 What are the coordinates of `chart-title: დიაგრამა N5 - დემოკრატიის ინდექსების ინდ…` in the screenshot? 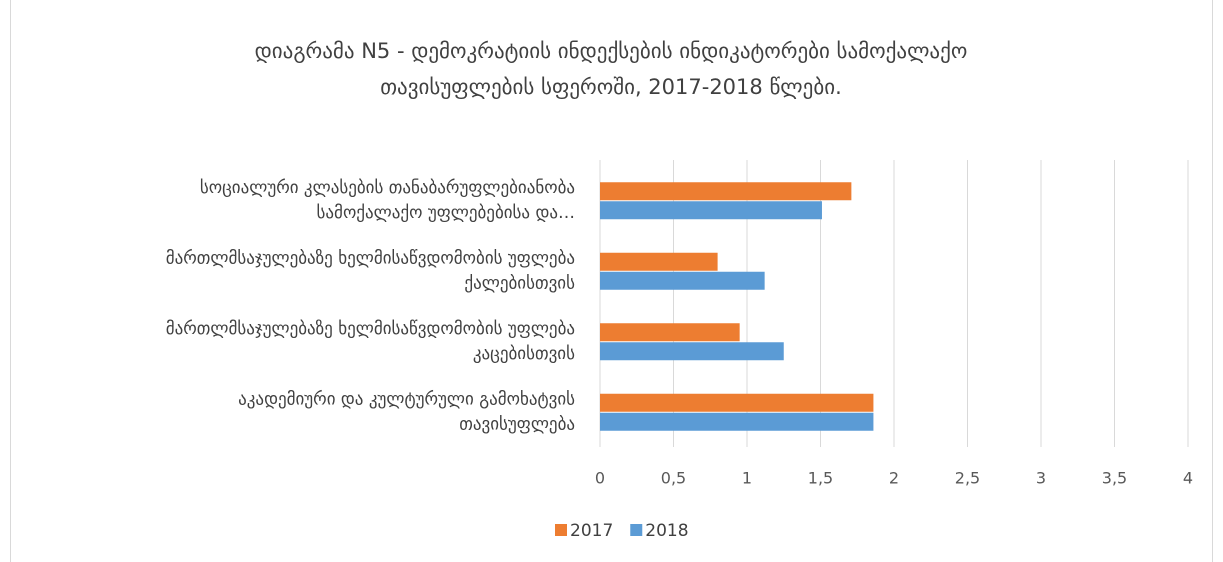 It's located at (611, 51).